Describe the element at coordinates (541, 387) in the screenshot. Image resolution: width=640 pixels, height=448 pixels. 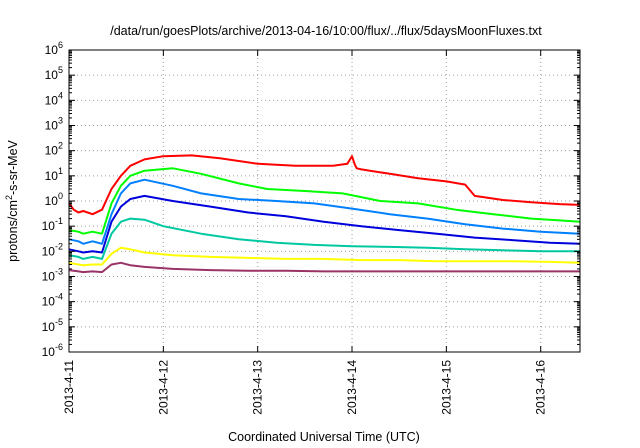
I see `x-tick-label: 2013-4-16` at that location.